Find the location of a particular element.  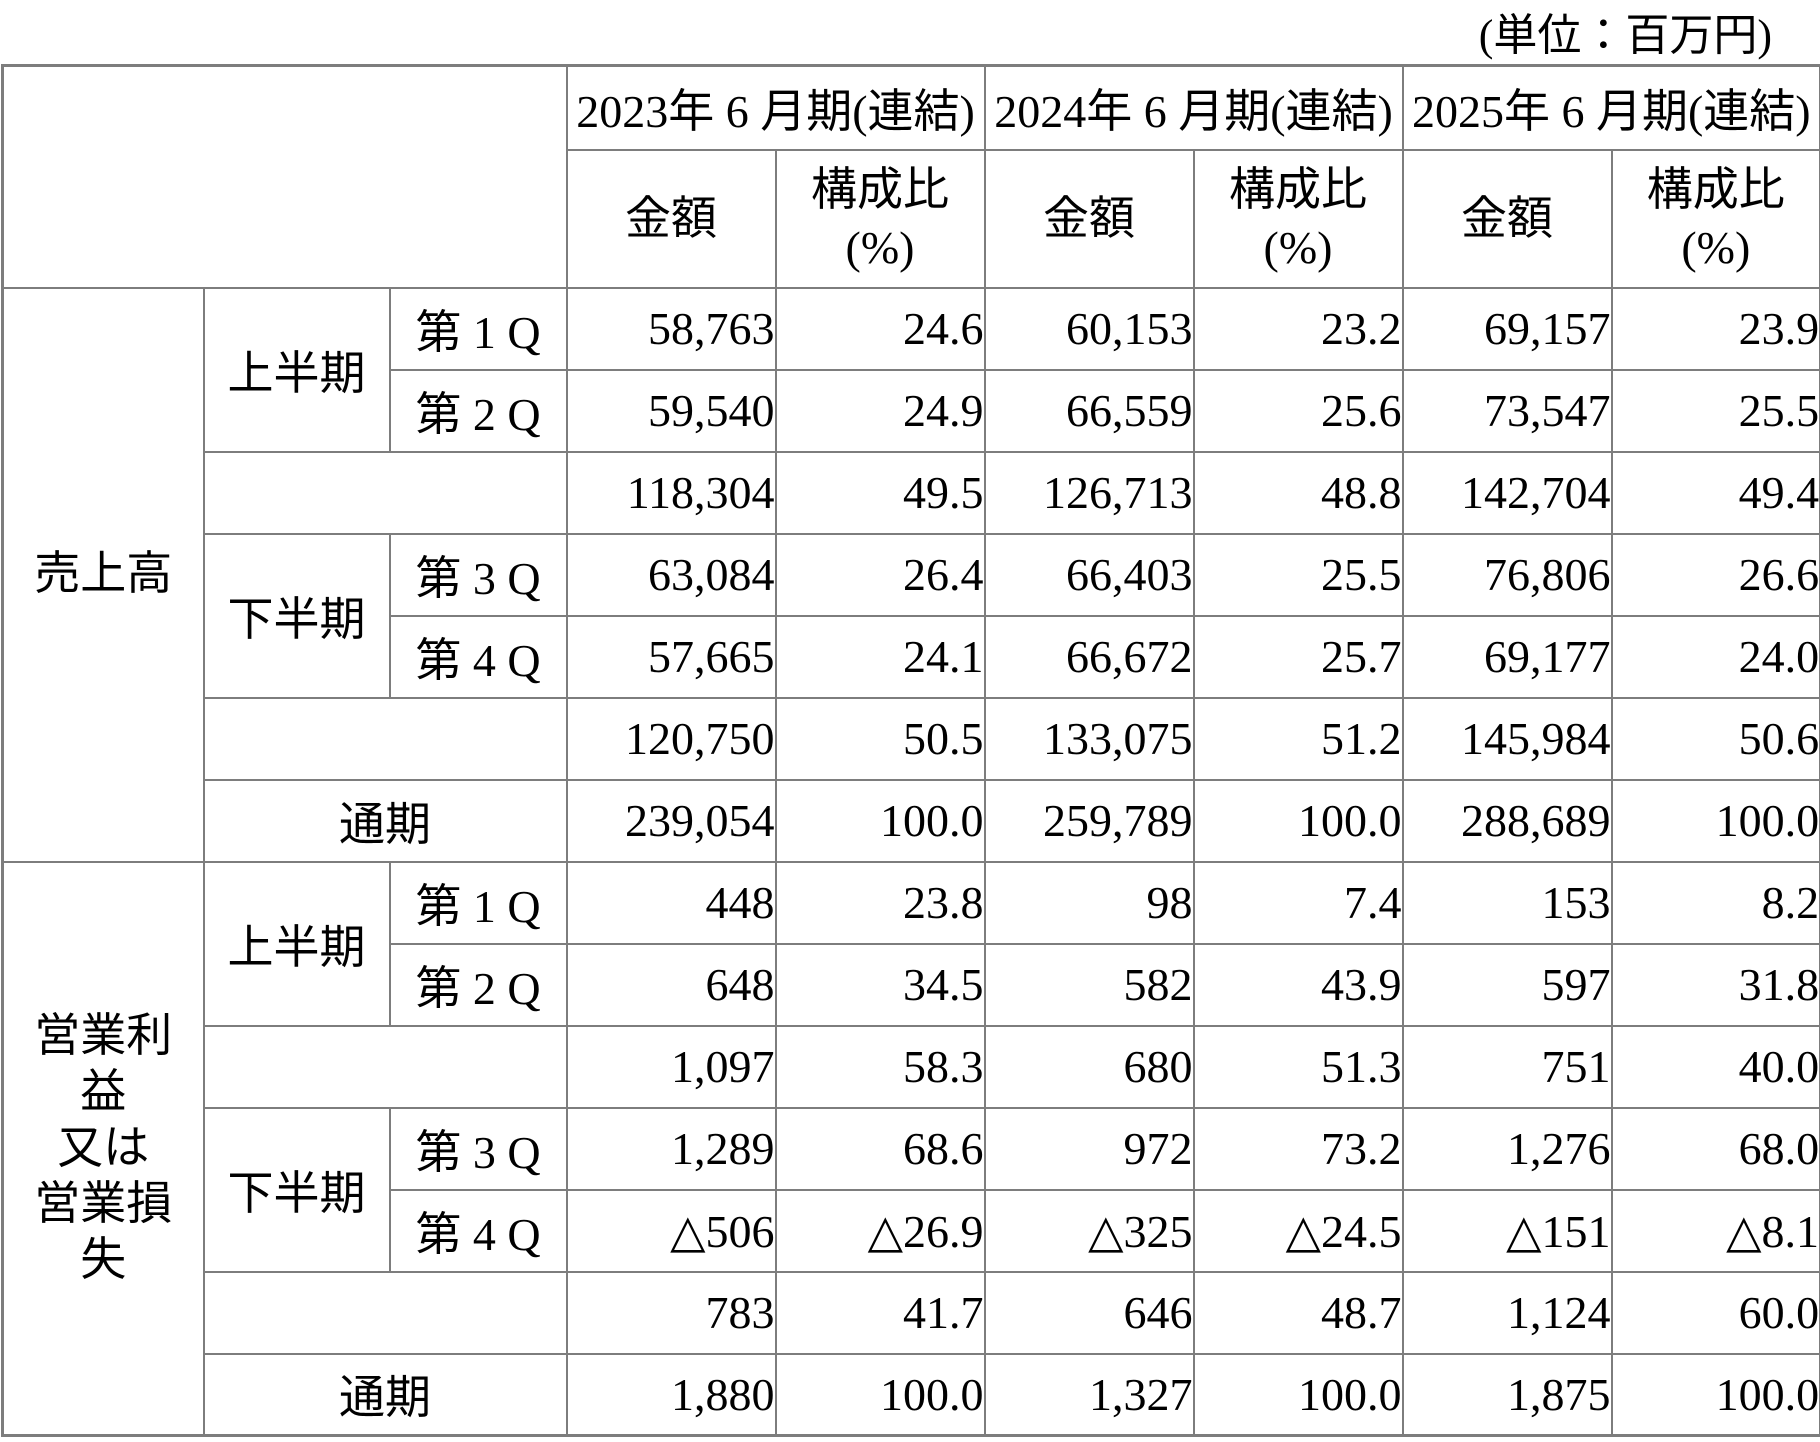

cell-amount: 126,713 is located at coordinates (1089, 492).